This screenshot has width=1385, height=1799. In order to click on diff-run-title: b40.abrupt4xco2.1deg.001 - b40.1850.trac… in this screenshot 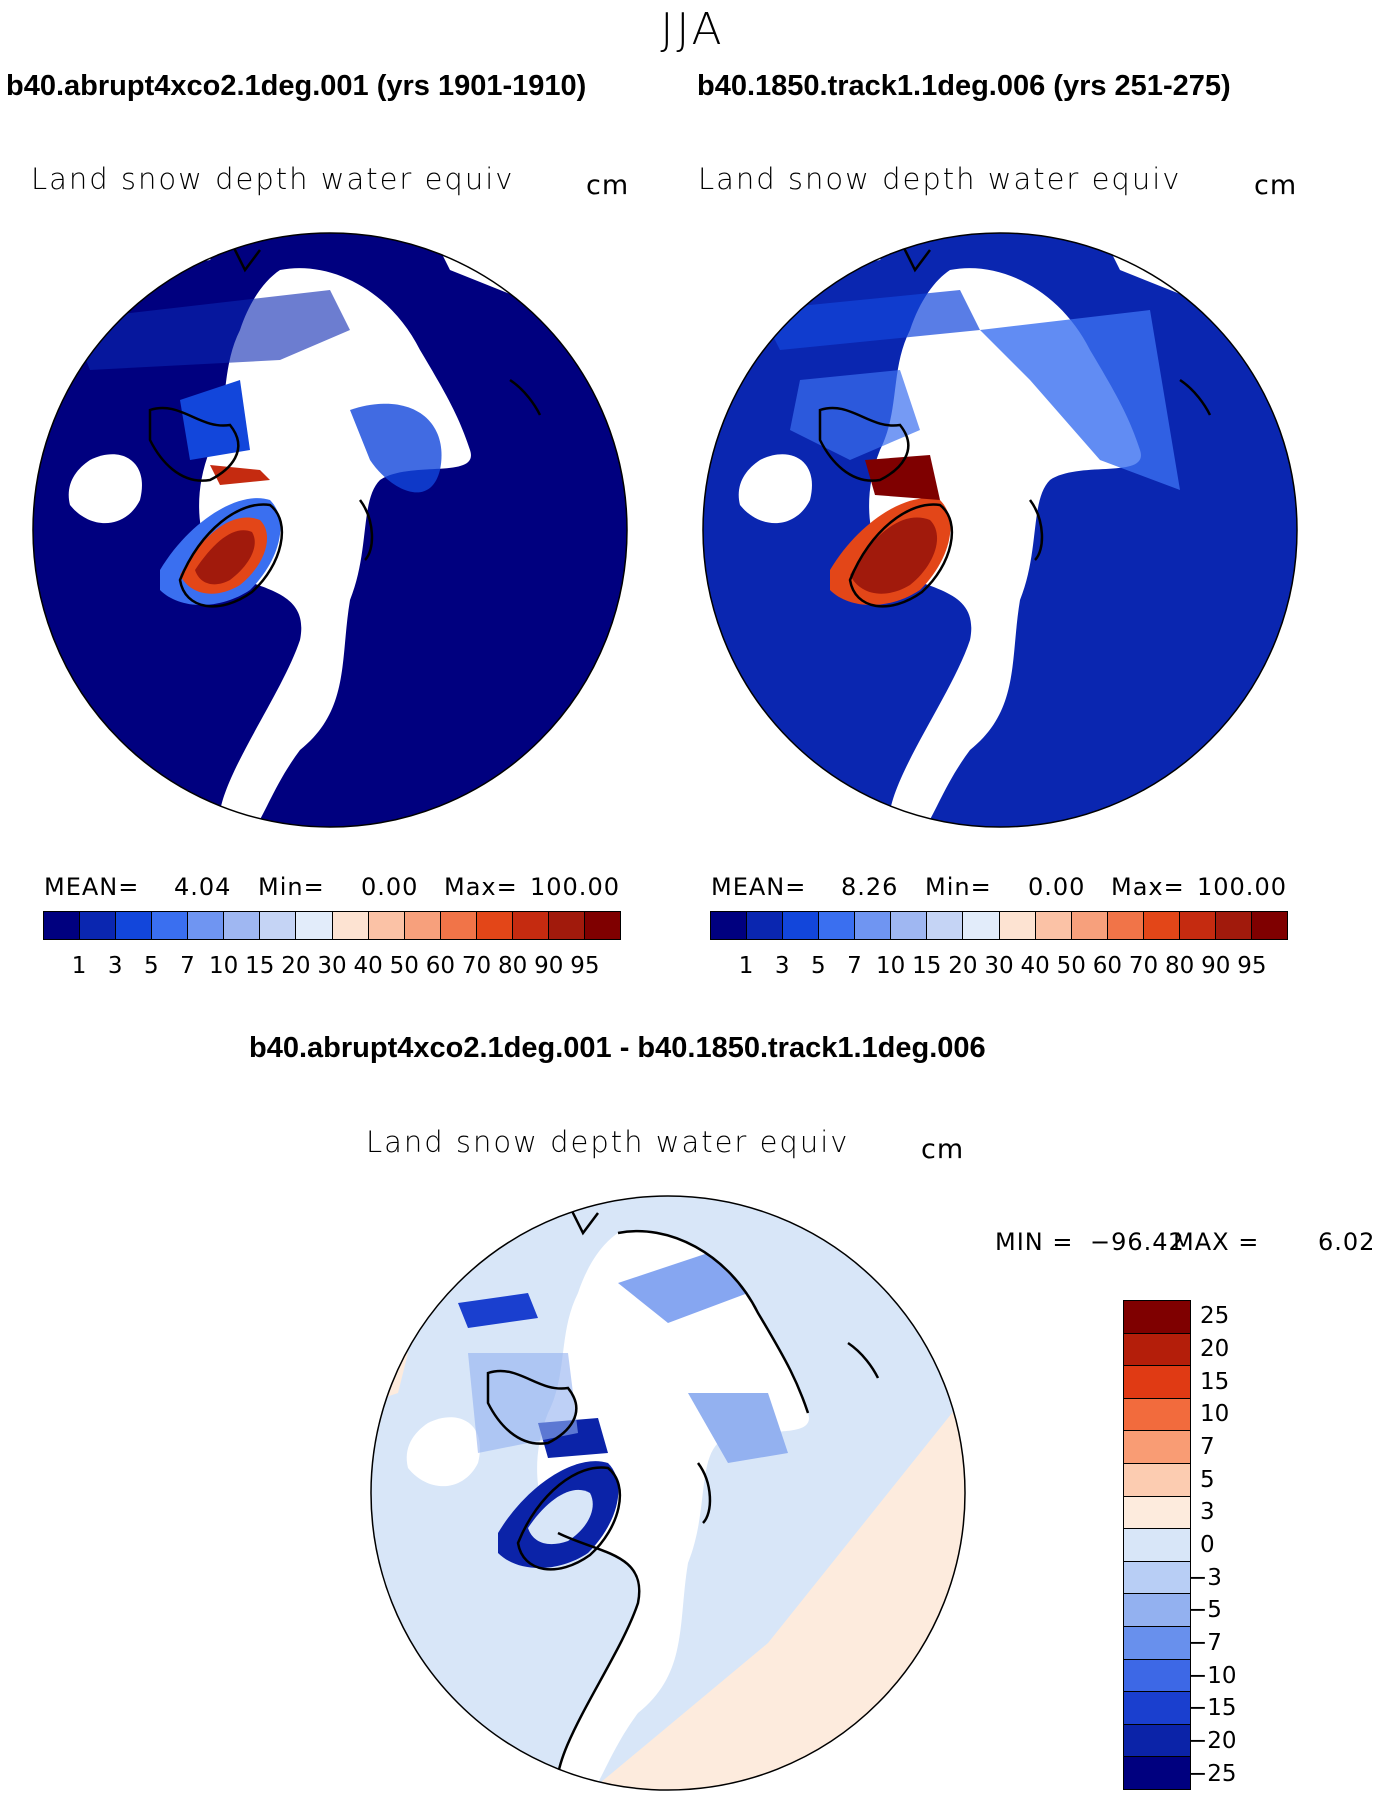, I will do `click(617, 1048)`.